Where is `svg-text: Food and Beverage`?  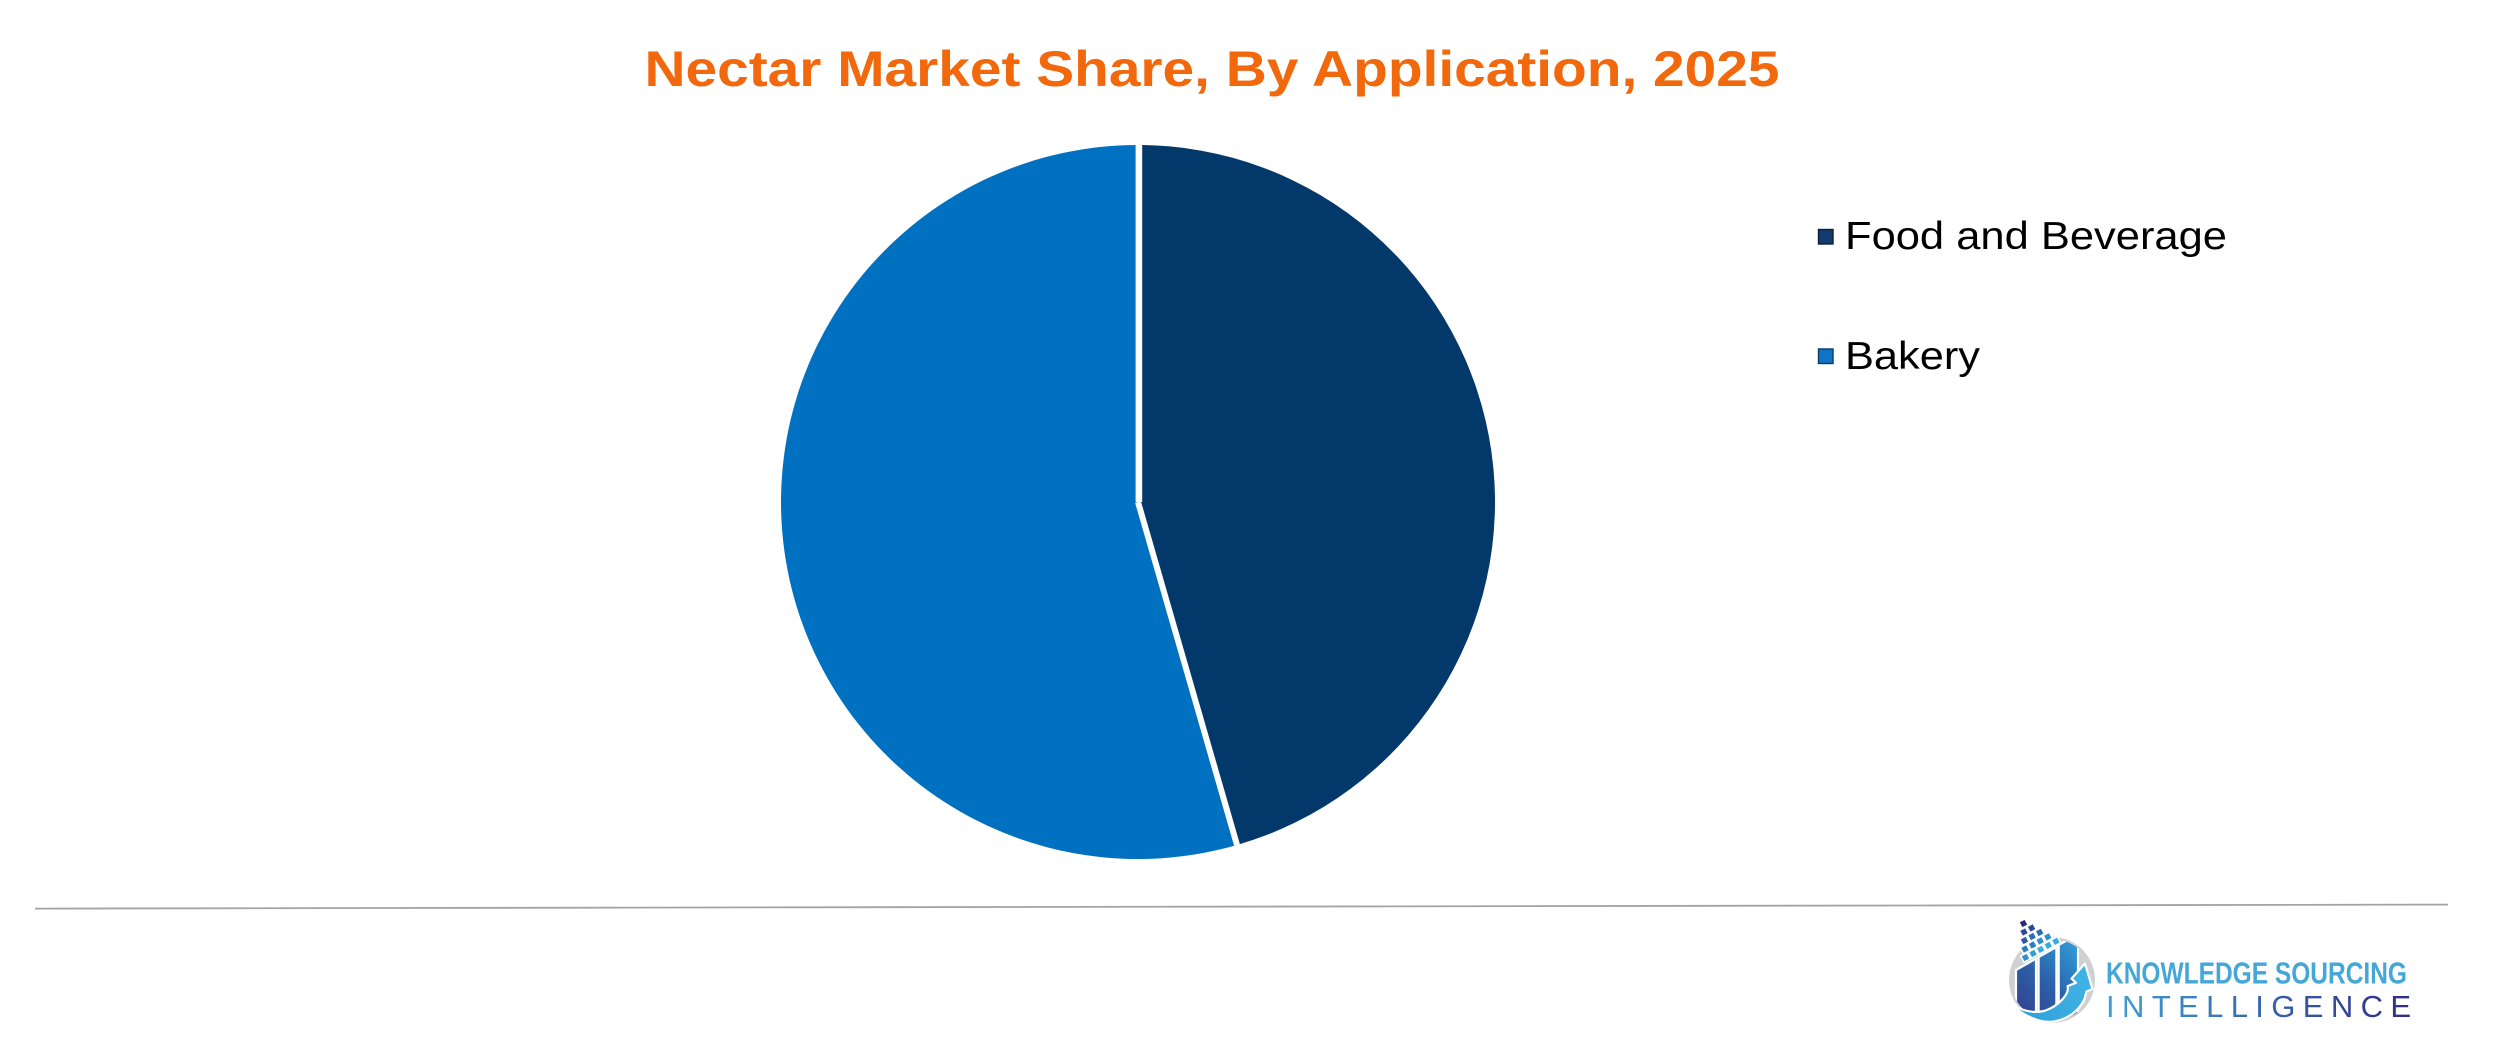 svg-text: Food and Beverage is located at coordinates (2036, 236).